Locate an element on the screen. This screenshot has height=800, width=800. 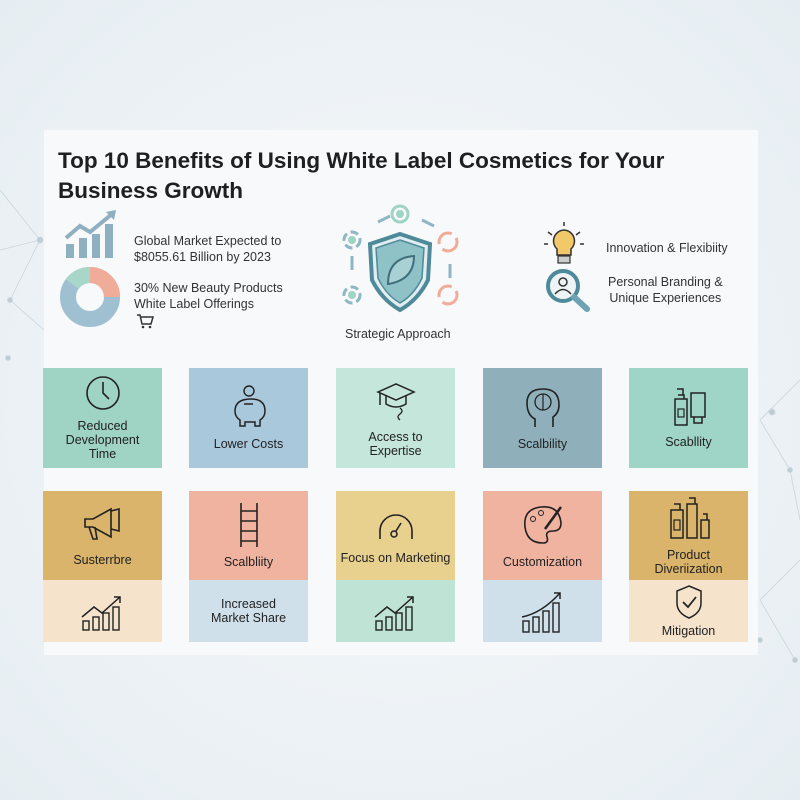
cosmetic-bottles-icon is located at coordinates (689, 407).